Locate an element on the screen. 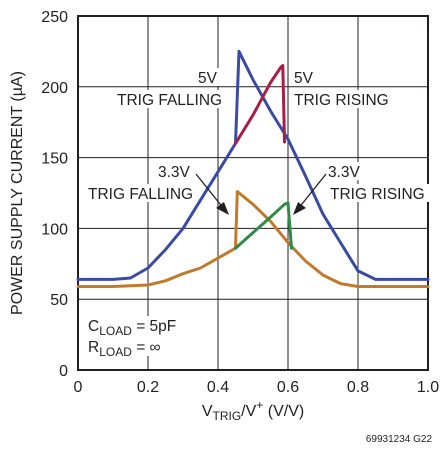 The width and height of the screenshot is (440, 449). annotation-3v3-falling-line2: TRIG FALLING is located at coordinates (140, 194).